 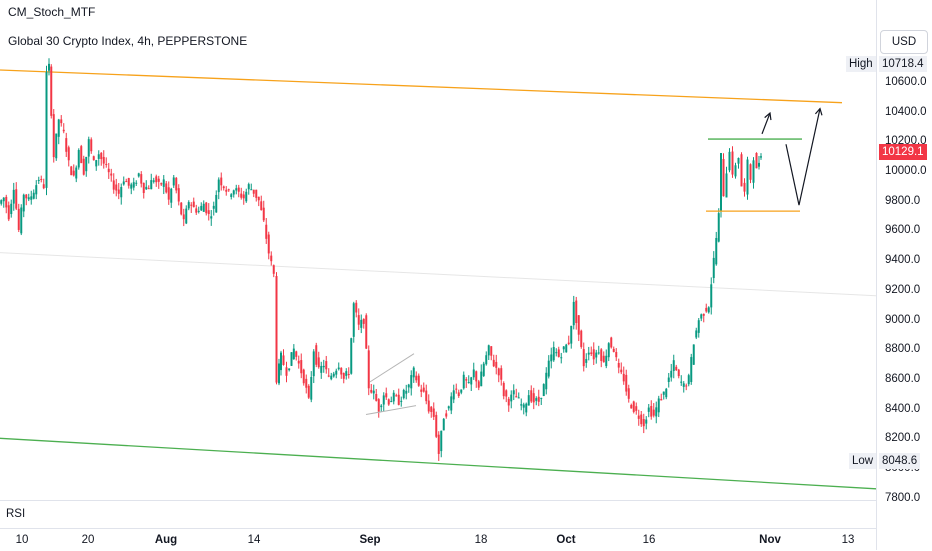 I want to click on rsi-pane: RSI, so click(x=438, y=514).